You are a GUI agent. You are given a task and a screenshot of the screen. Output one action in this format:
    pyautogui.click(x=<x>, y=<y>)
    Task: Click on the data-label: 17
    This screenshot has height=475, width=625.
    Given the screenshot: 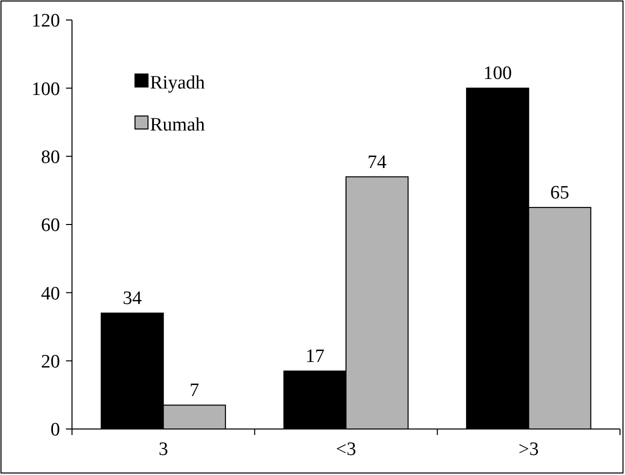 What is the action you would take?
    pyautogui.click(x=314, y=357)
    